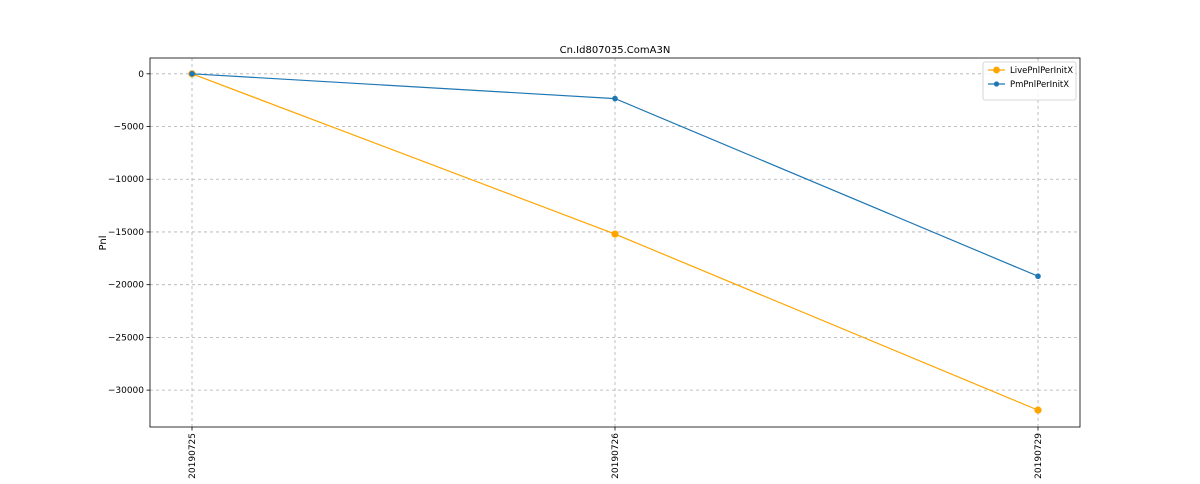  Describe the element at coordinates (126, 233) in the screenshot. I see `y-tick-label: −15000` at that location.